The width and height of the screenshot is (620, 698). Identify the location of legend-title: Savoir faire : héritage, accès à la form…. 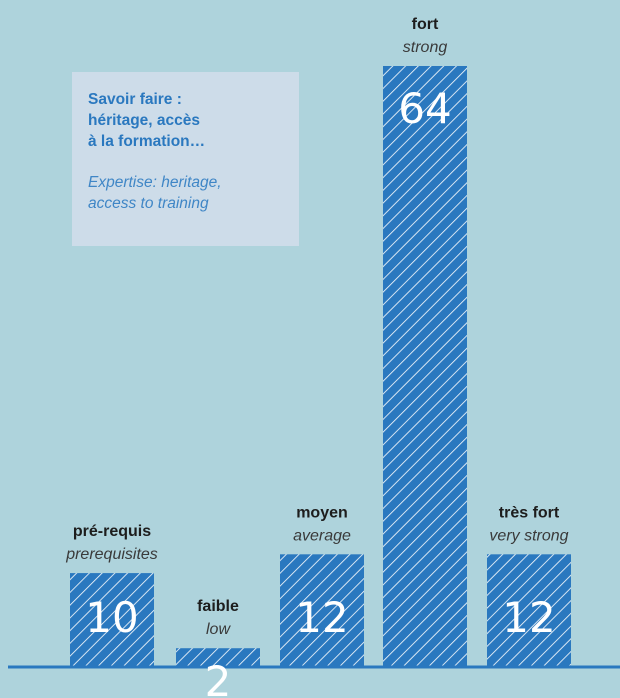
(147, 120).